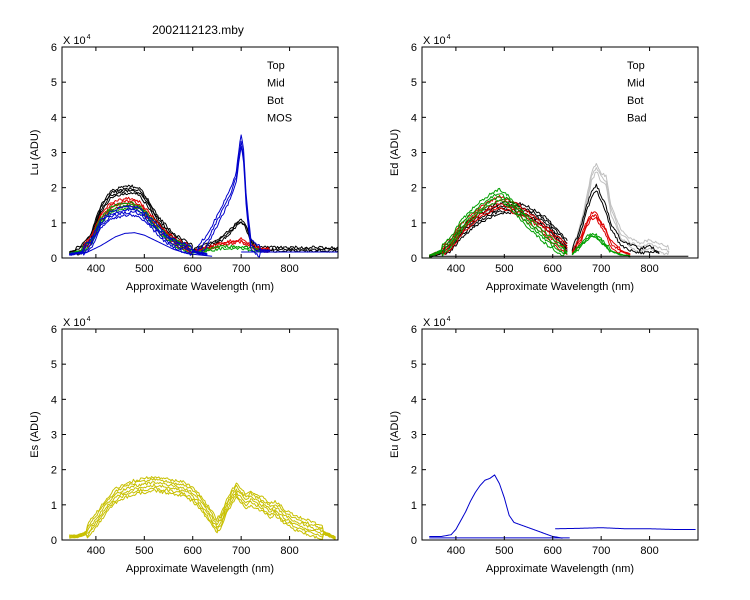  I want to click on ed-y-tick-label: 1, so click(414, 224).